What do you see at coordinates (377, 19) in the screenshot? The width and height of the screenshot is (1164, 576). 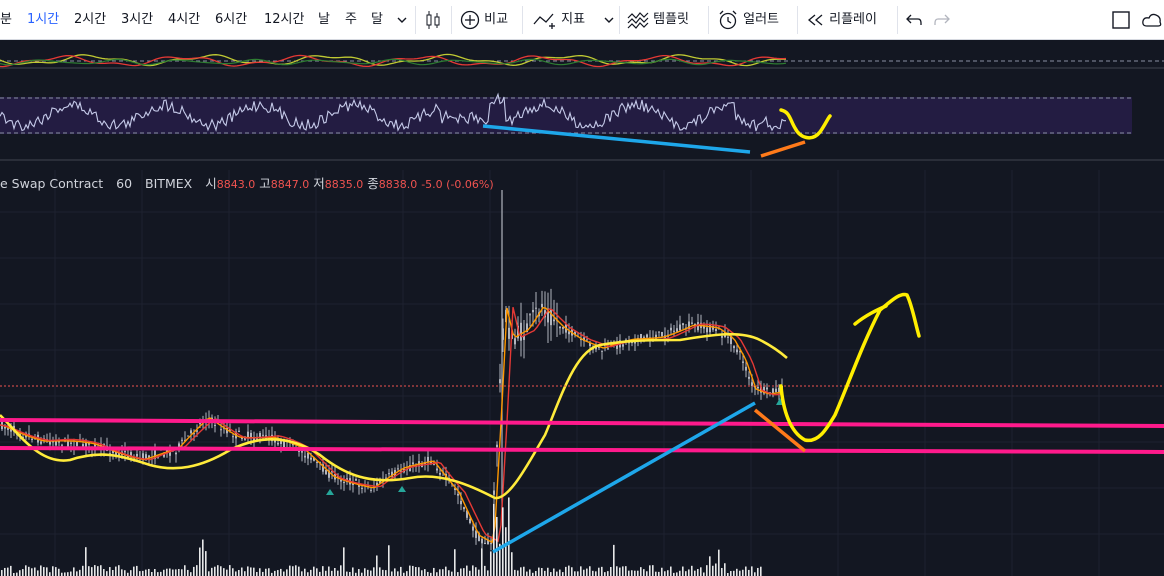 I see `interval-month: 달` at bounding box center [377, 19].